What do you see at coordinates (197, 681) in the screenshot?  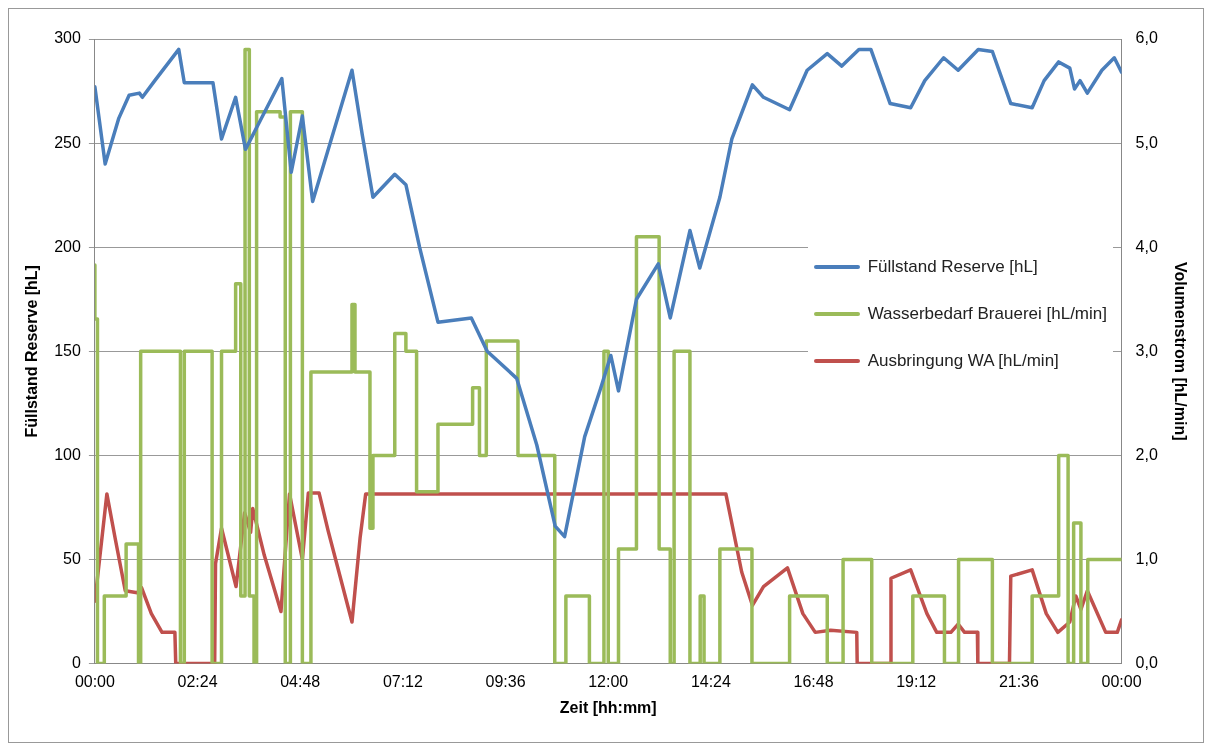 I see `x-tick-label: 02:24` at bounding box center [197, 681].